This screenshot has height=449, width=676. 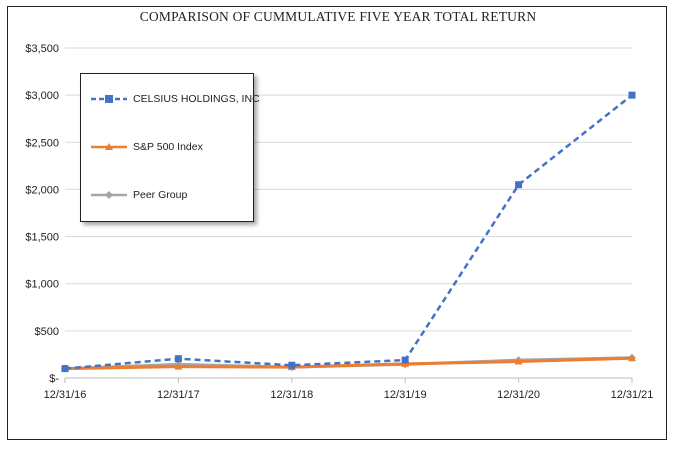 What do you see at coordinates (109, 146) in the screenshot?
I see `legend-swatch-sp500` at bounding box center [109, 146].